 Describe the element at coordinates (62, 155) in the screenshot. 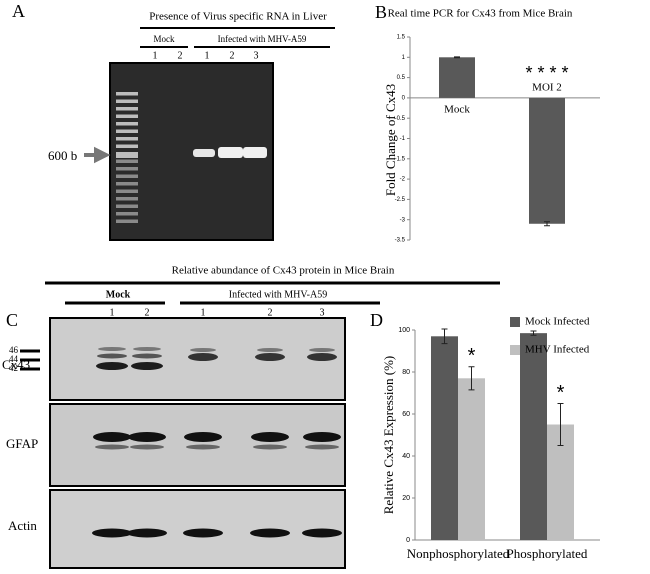

I see `marker-label: 600 b` at that location.